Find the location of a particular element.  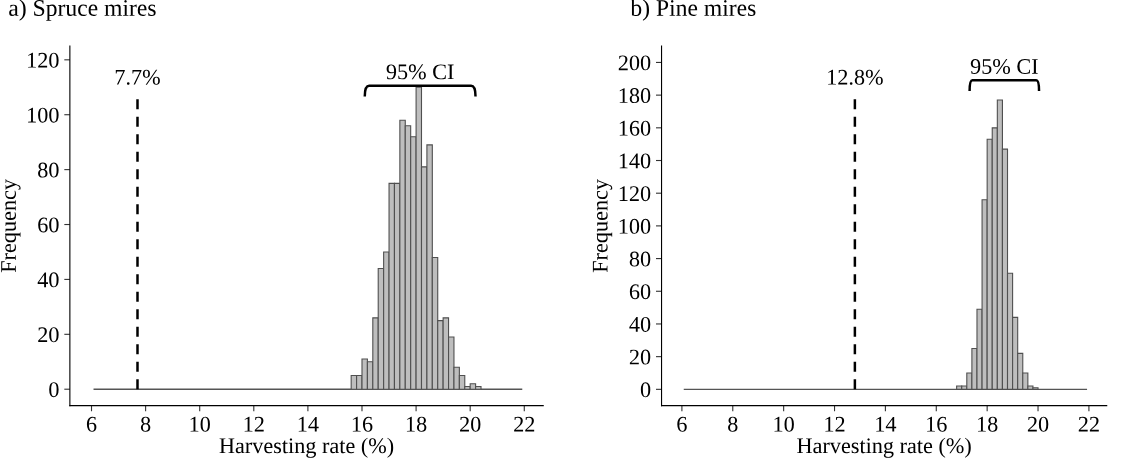

chart-title: b) Pine mires is located at coordinates (693, 10).